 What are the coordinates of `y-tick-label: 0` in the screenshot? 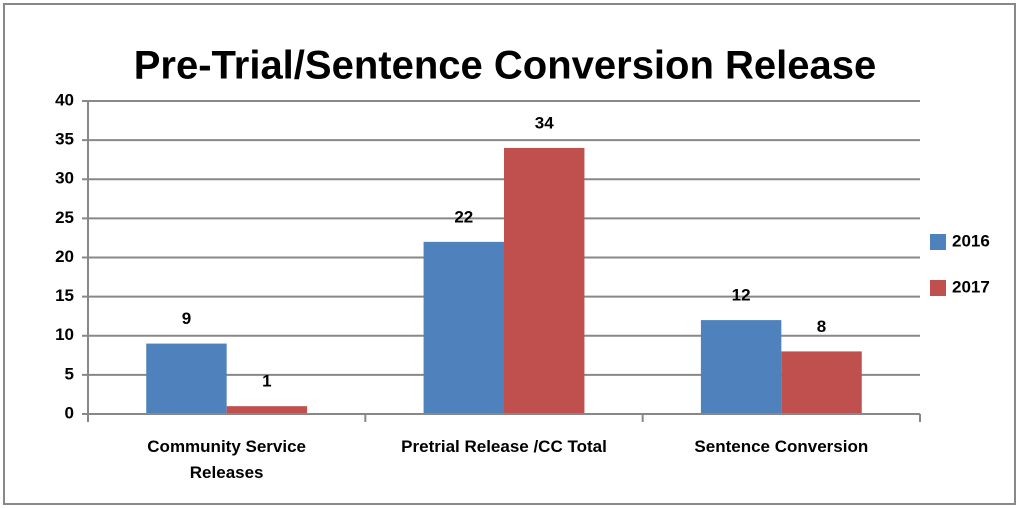 It's located at (69, 412).